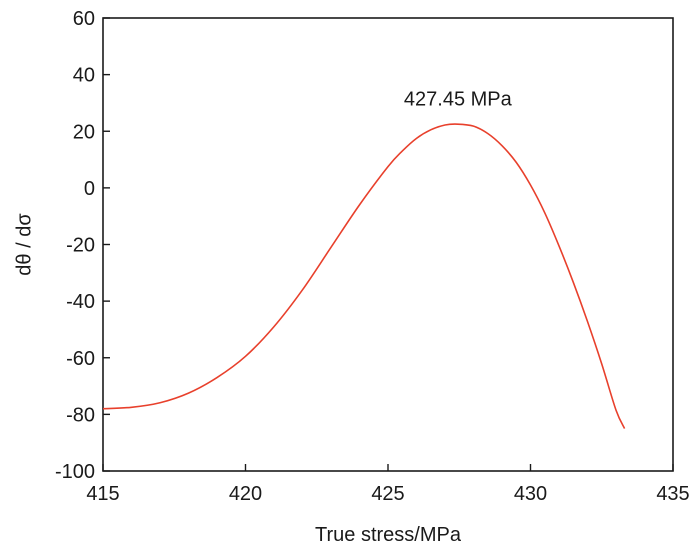  Describe the element at coordinates (84, 76) in the screenshot. I see `y-tick-label: 40` at that location.